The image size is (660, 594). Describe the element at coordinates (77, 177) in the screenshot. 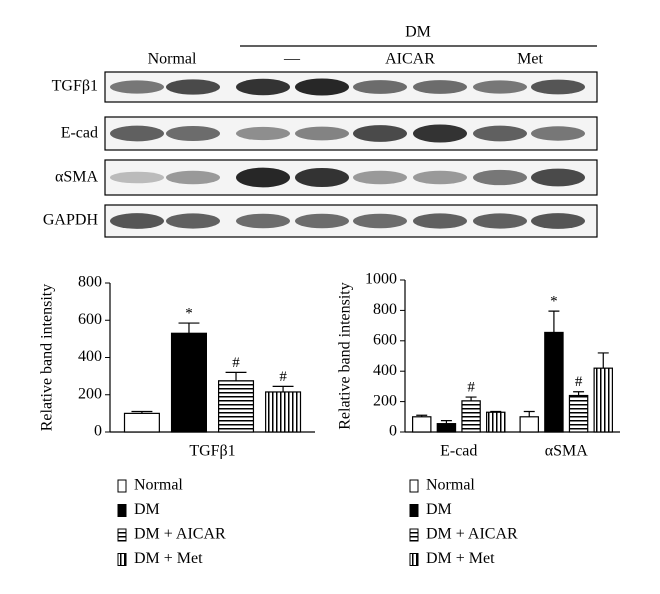

I see `row-label: αSMA` at that location.